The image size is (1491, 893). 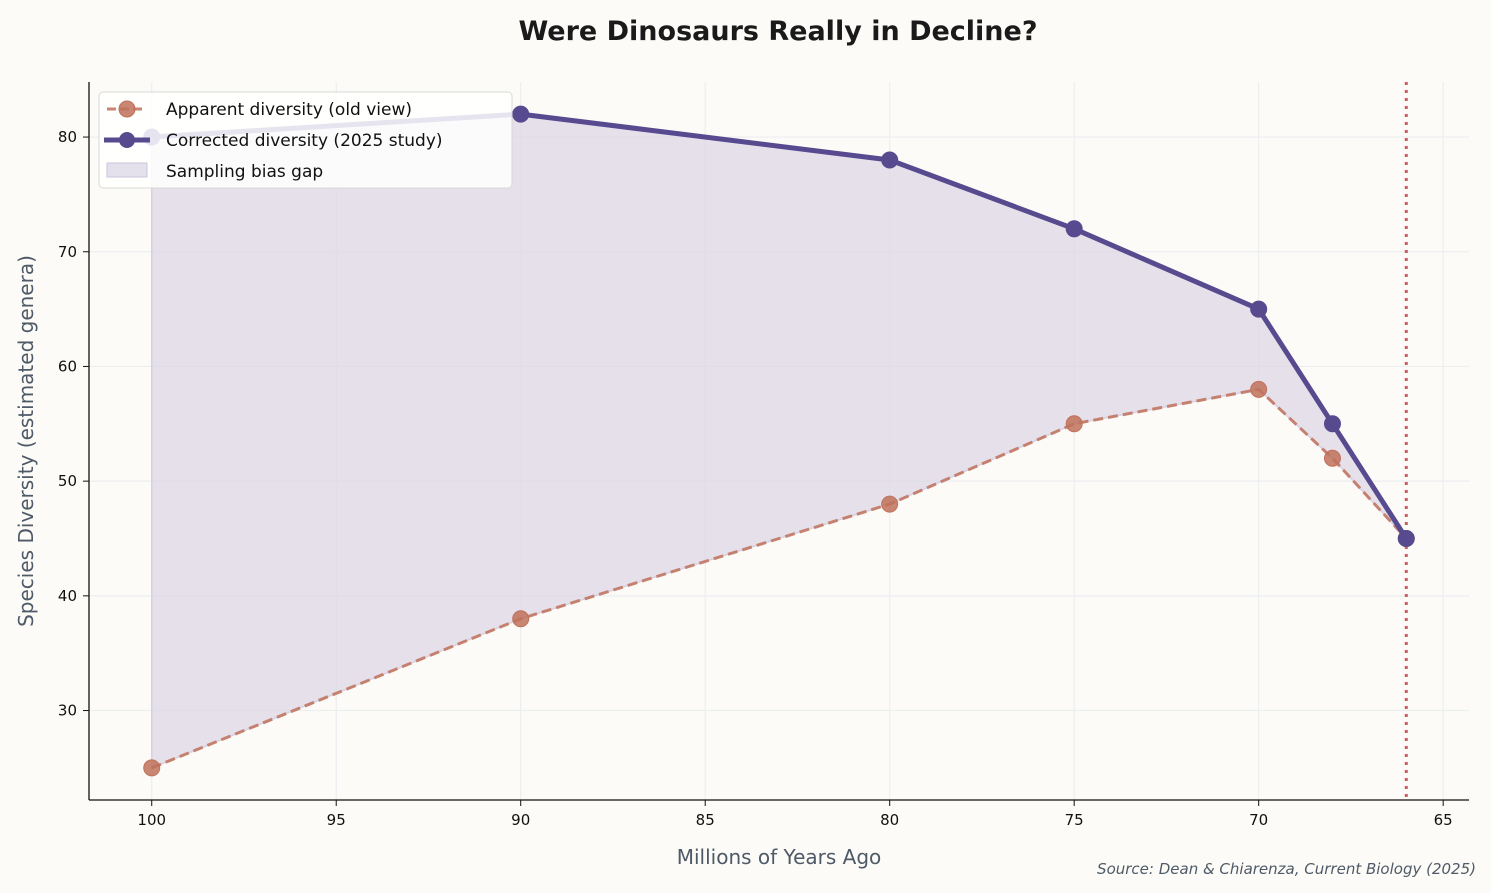 What do you see at coordinates (1074, 820) in the screenshot?
I see `x-tick-label: 75` at bounding box center [1074, 820].